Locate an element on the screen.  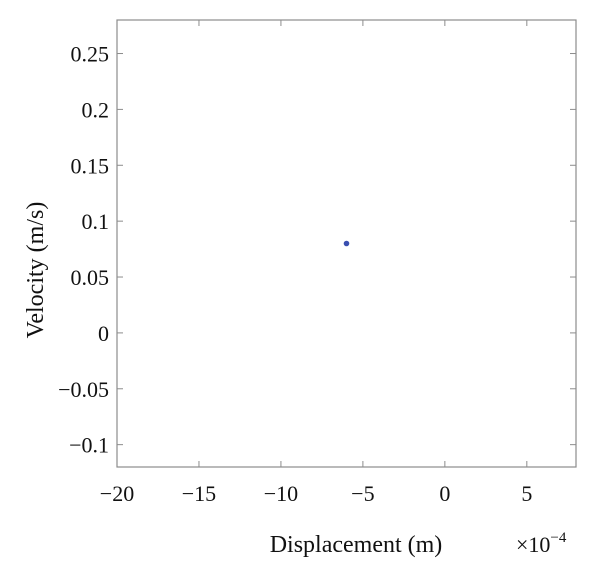
x-tick-label: −10 is located at coordinates (281, 493).